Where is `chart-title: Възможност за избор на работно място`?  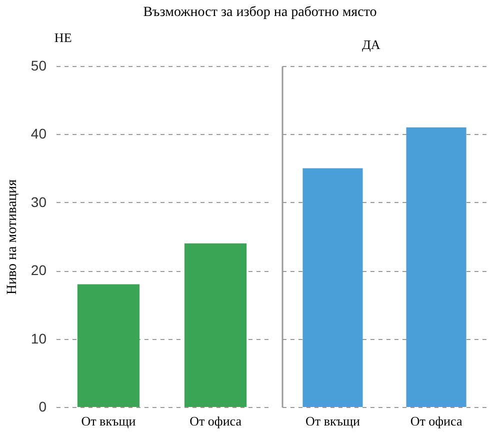 chart-title: Възможност за избор на работно място is located at coordinates (260, 13).